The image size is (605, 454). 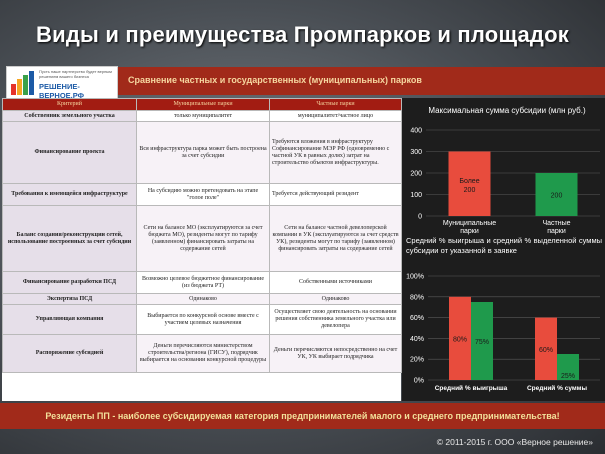 I want to click on row-private: Одинаково, so click(x=335, y=299).